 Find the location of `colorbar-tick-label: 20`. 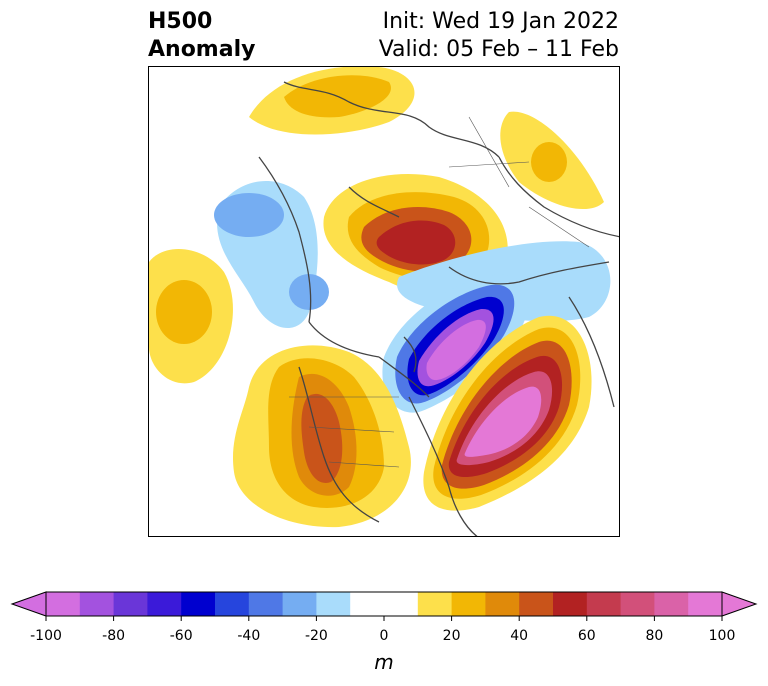

colorbar-tick-label: 20 is located at coordinates (451, 636).